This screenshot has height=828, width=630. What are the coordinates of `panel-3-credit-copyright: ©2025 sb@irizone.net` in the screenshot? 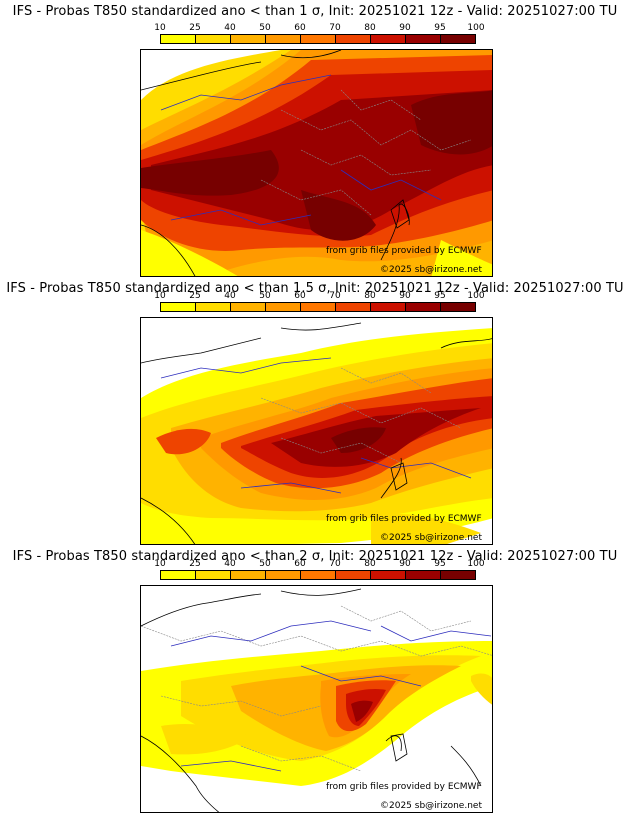 It's located at (431, 806).